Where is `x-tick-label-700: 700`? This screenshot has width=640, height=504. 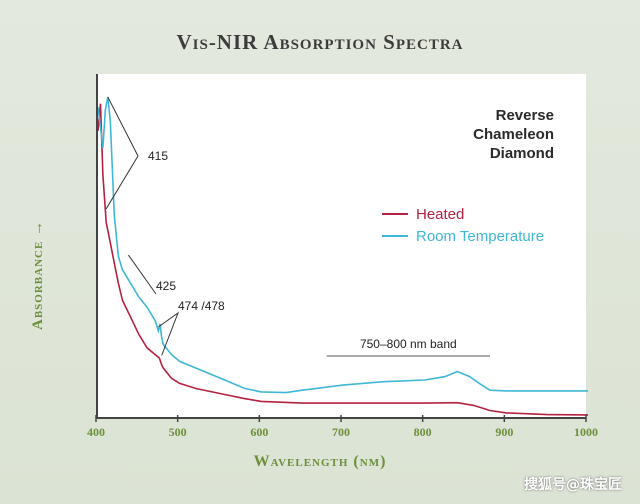
x-tick-label-700: 700 is located at coordinates (341, 432).